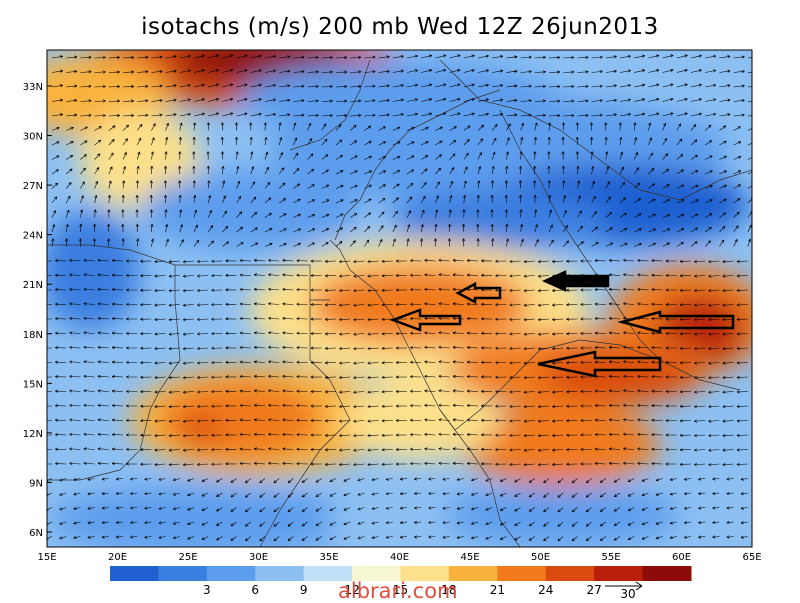  What do you see at coordinates (545, 590) in the screenshot?
I see `colorbar-label: 24` at bounding box center [545, 590].